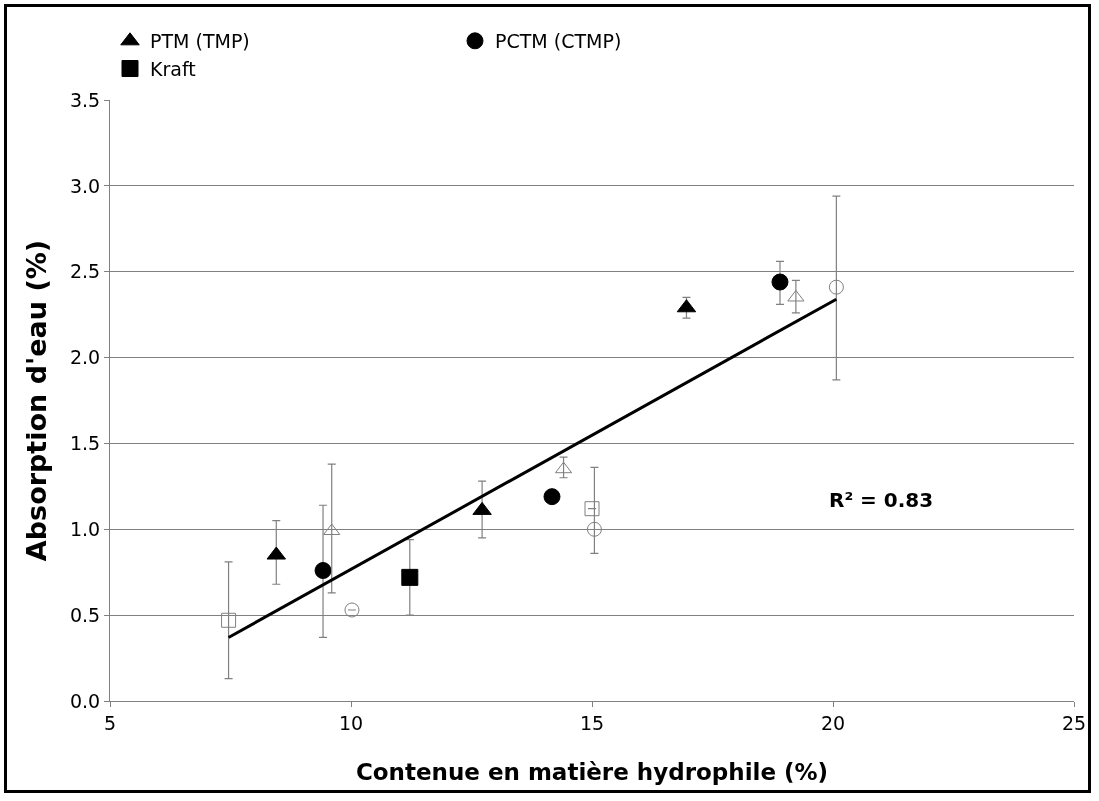 The image size is (1099, 801). What do you see at coordinates (200, 41) in the screenshot?
I see `legend-label: PTM (TMP)` at bounding box center [200, 41].